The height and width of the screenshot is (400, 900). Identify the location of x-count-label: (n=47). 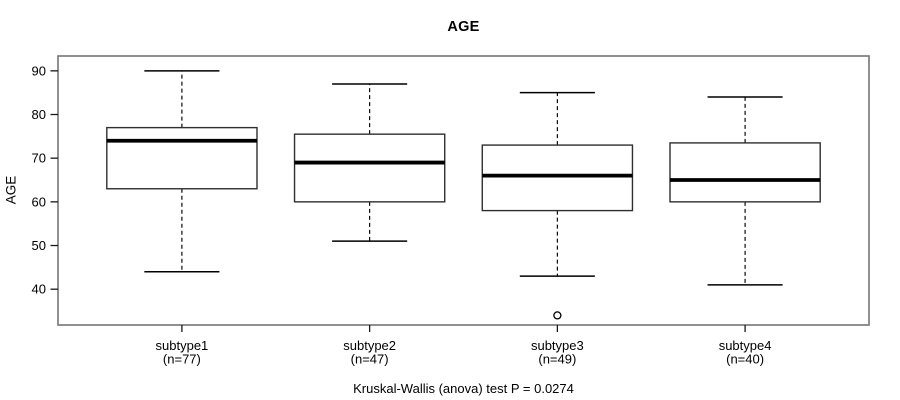
(370, 359).